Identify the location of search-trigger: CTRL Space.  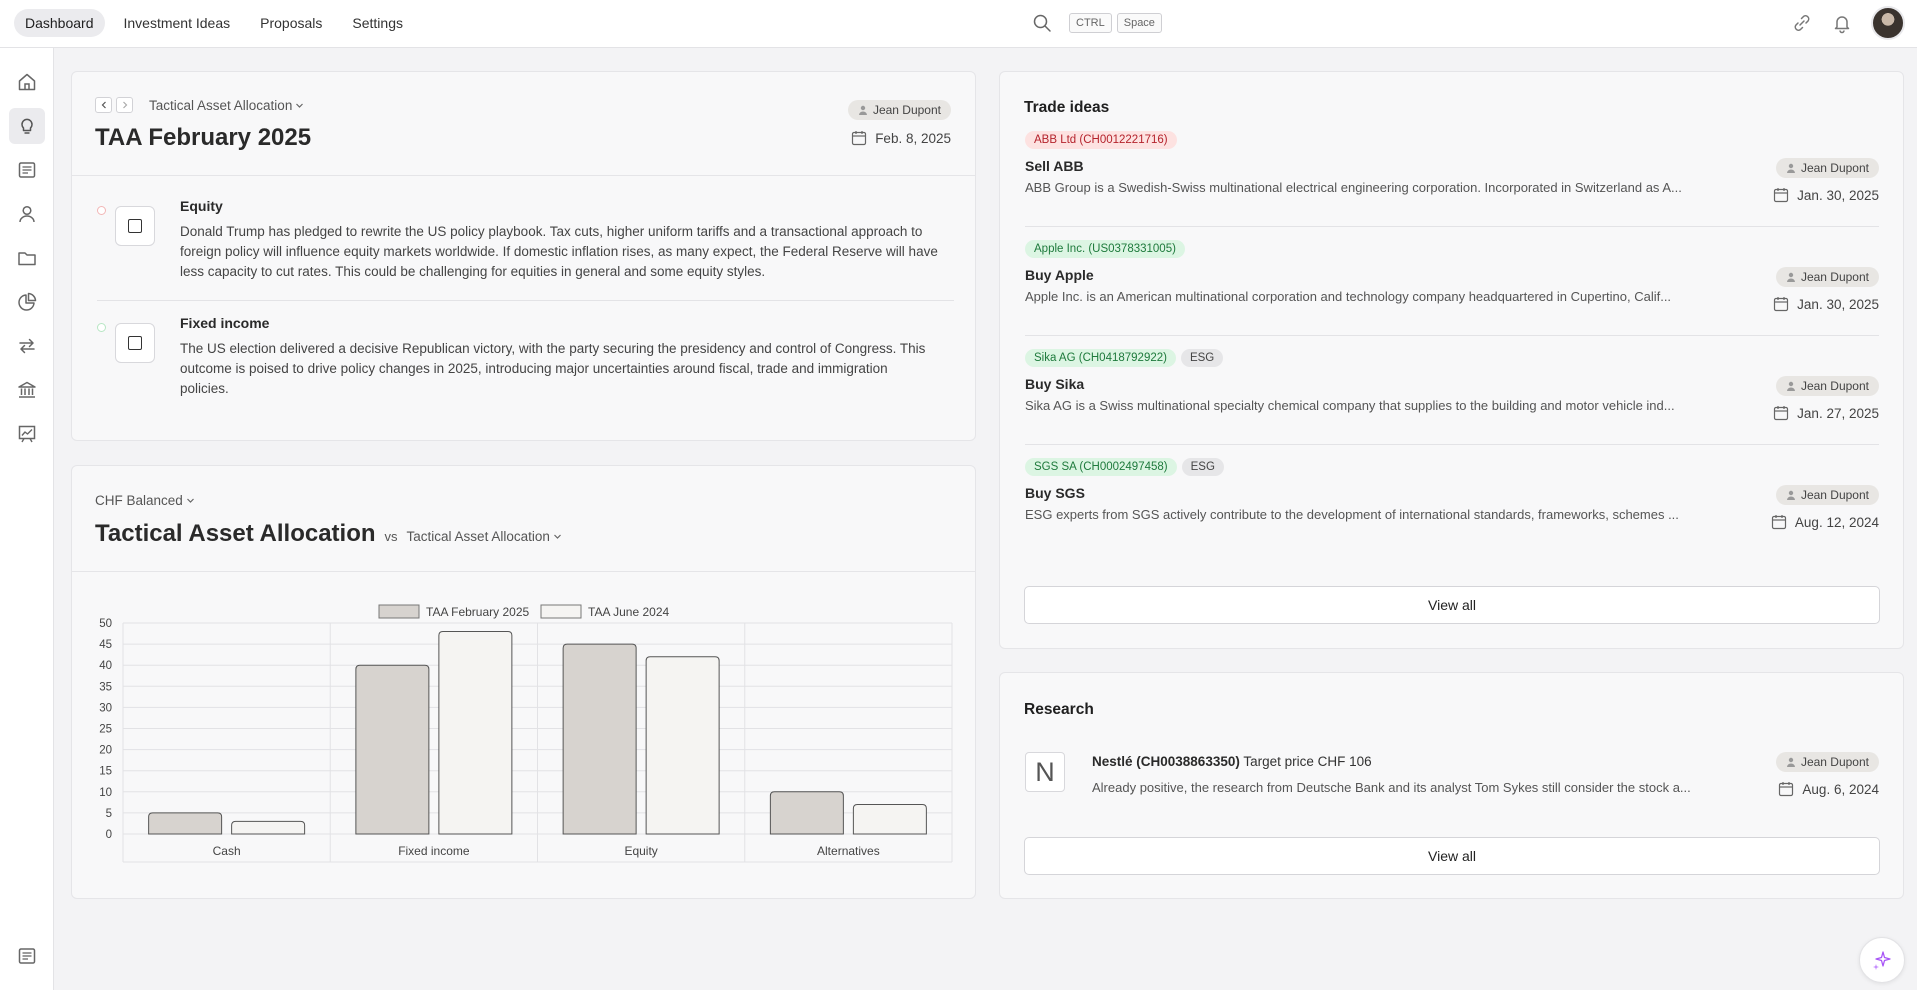
(1097, 23).